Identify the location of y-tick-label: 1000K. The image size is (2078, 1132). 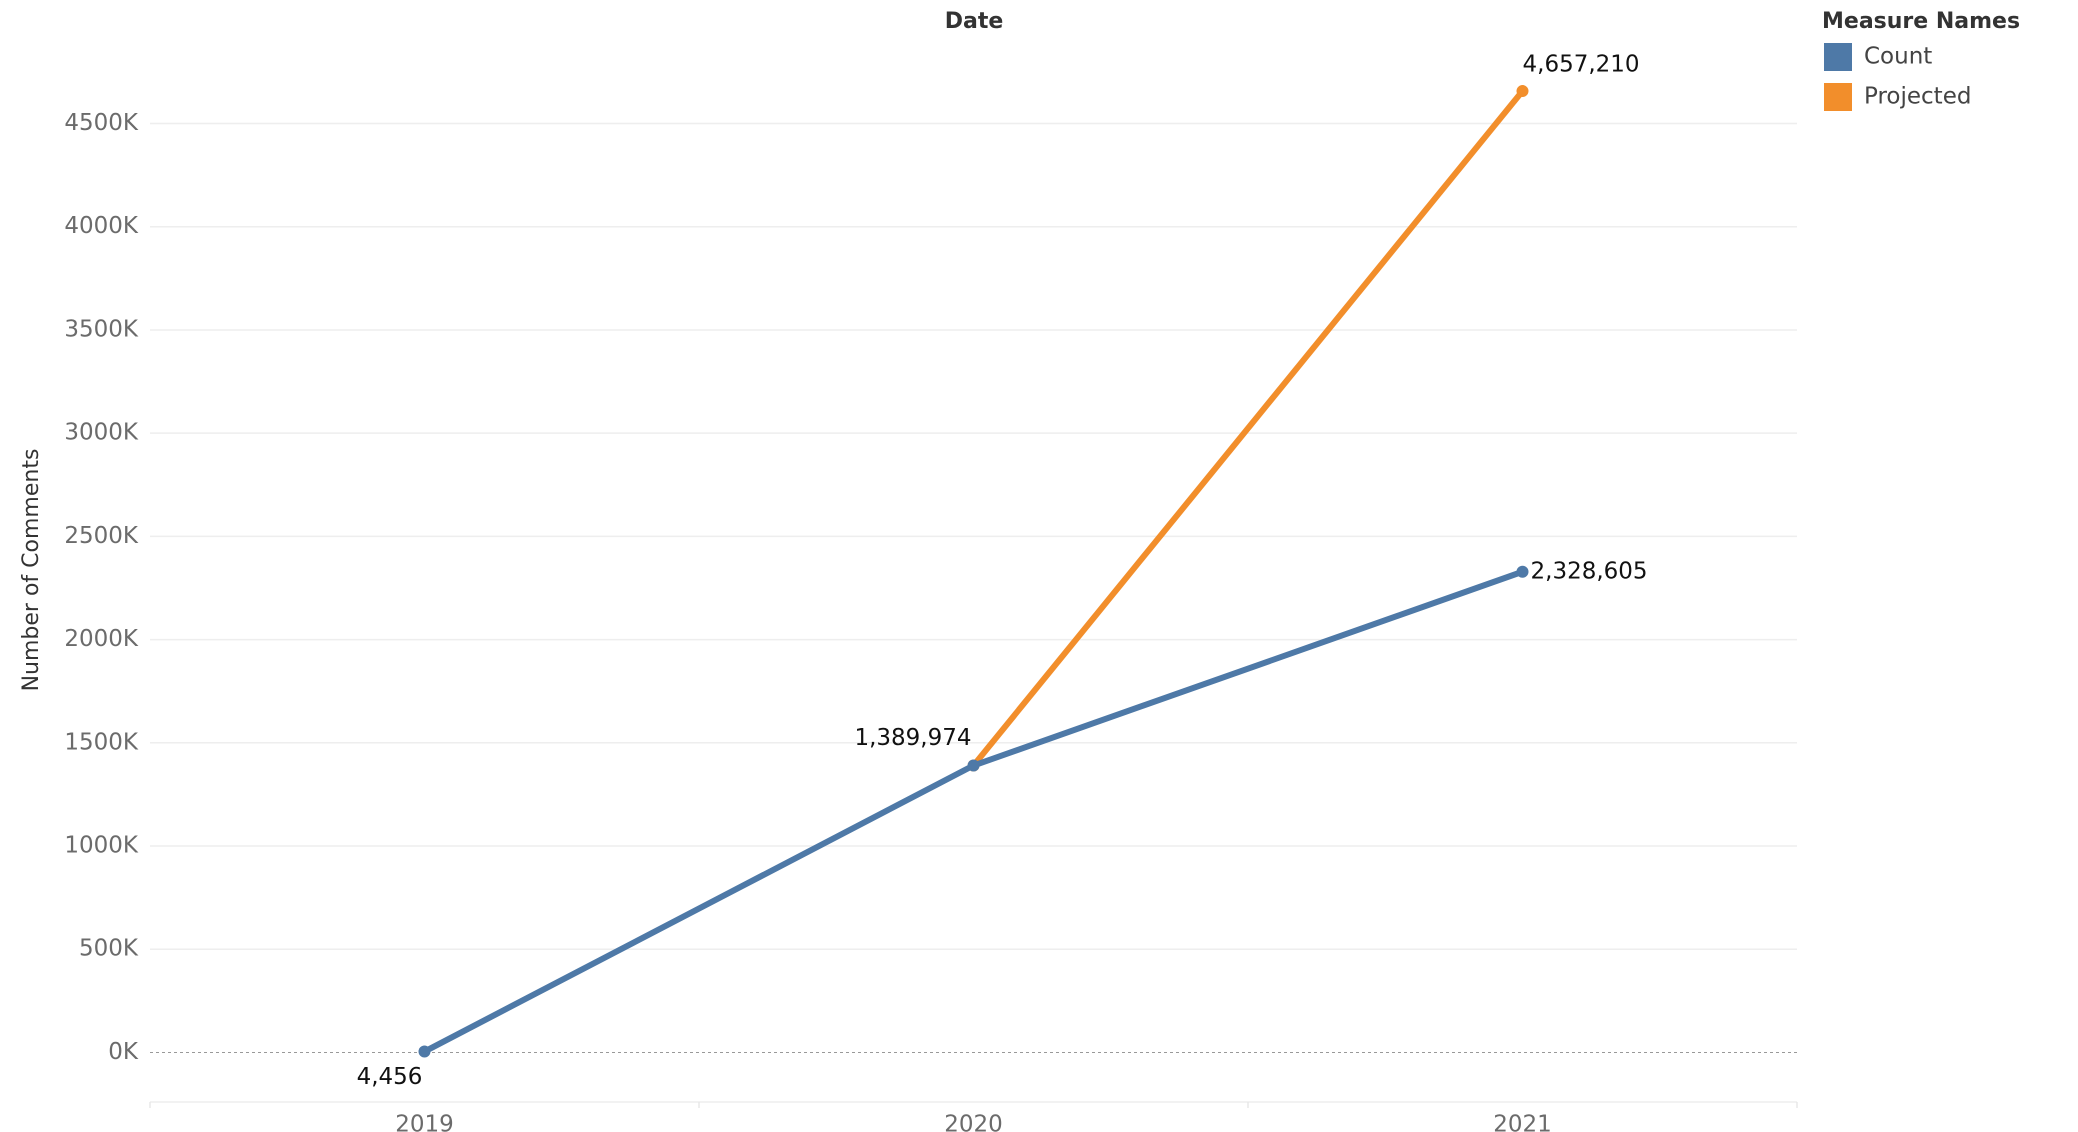
(101, 846).